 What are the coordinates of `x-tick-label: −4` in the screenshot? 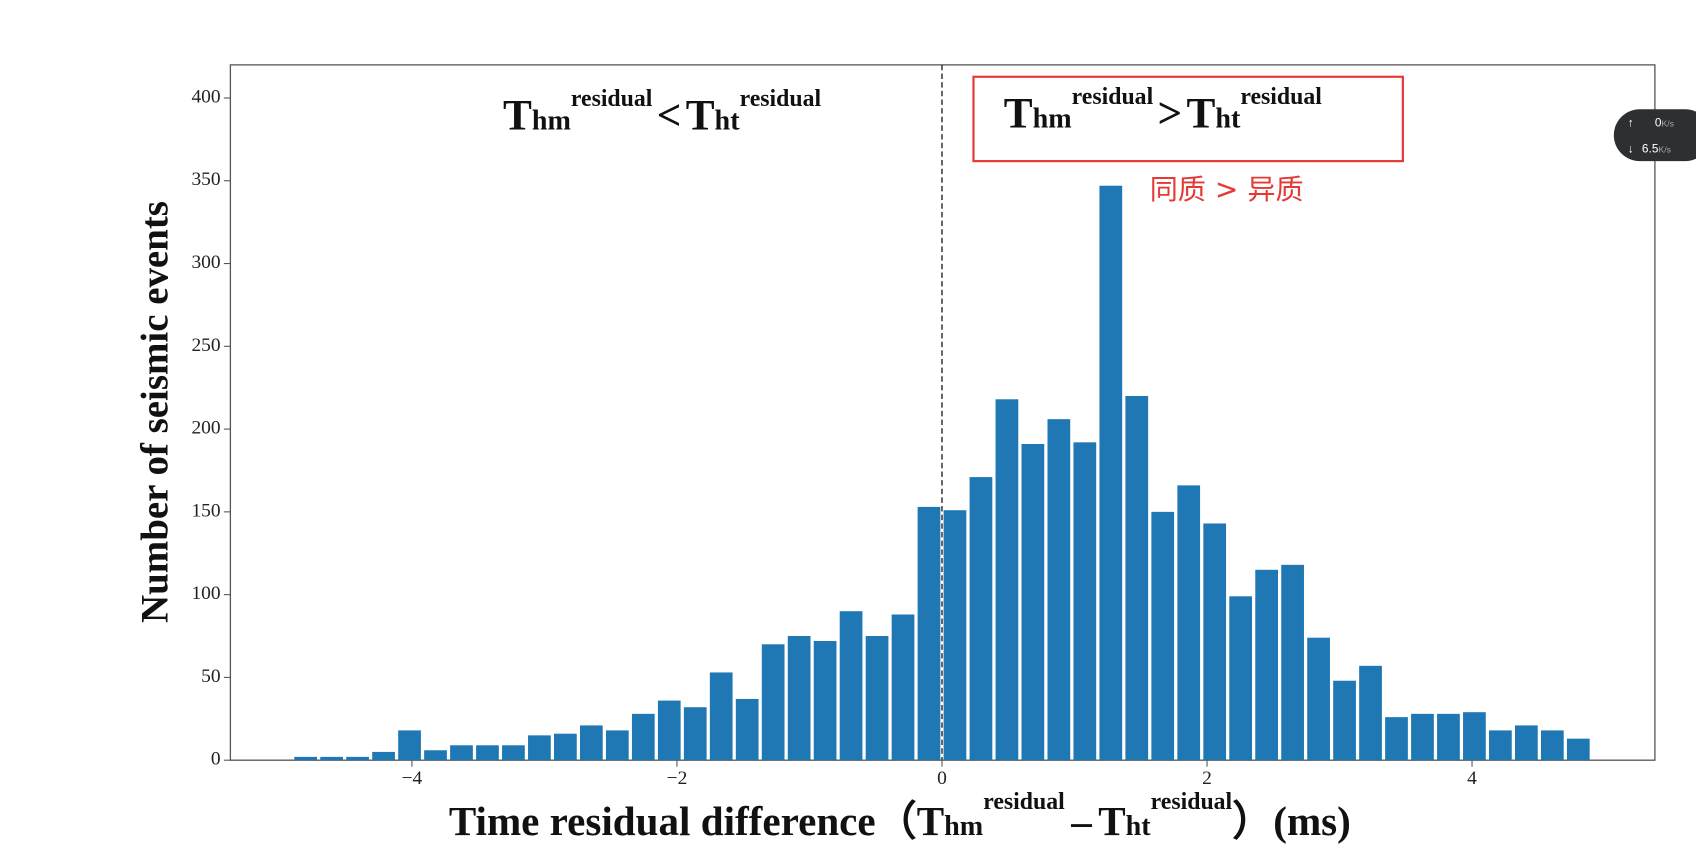 It's located at (412, 778).